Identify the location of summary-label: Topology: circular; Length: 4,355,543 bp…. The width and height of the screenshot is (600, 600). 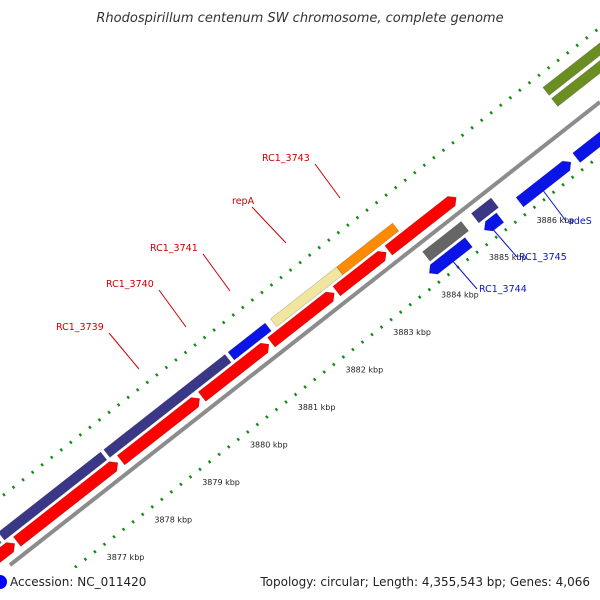
(424, 582).